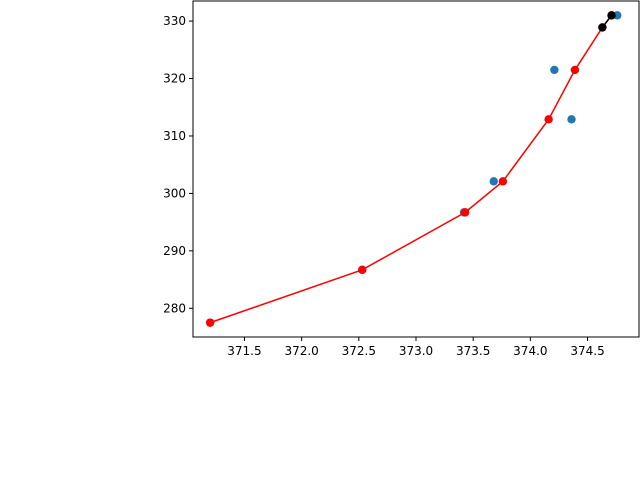  I want to click on y-tick-label: 320, so click(174, 79).